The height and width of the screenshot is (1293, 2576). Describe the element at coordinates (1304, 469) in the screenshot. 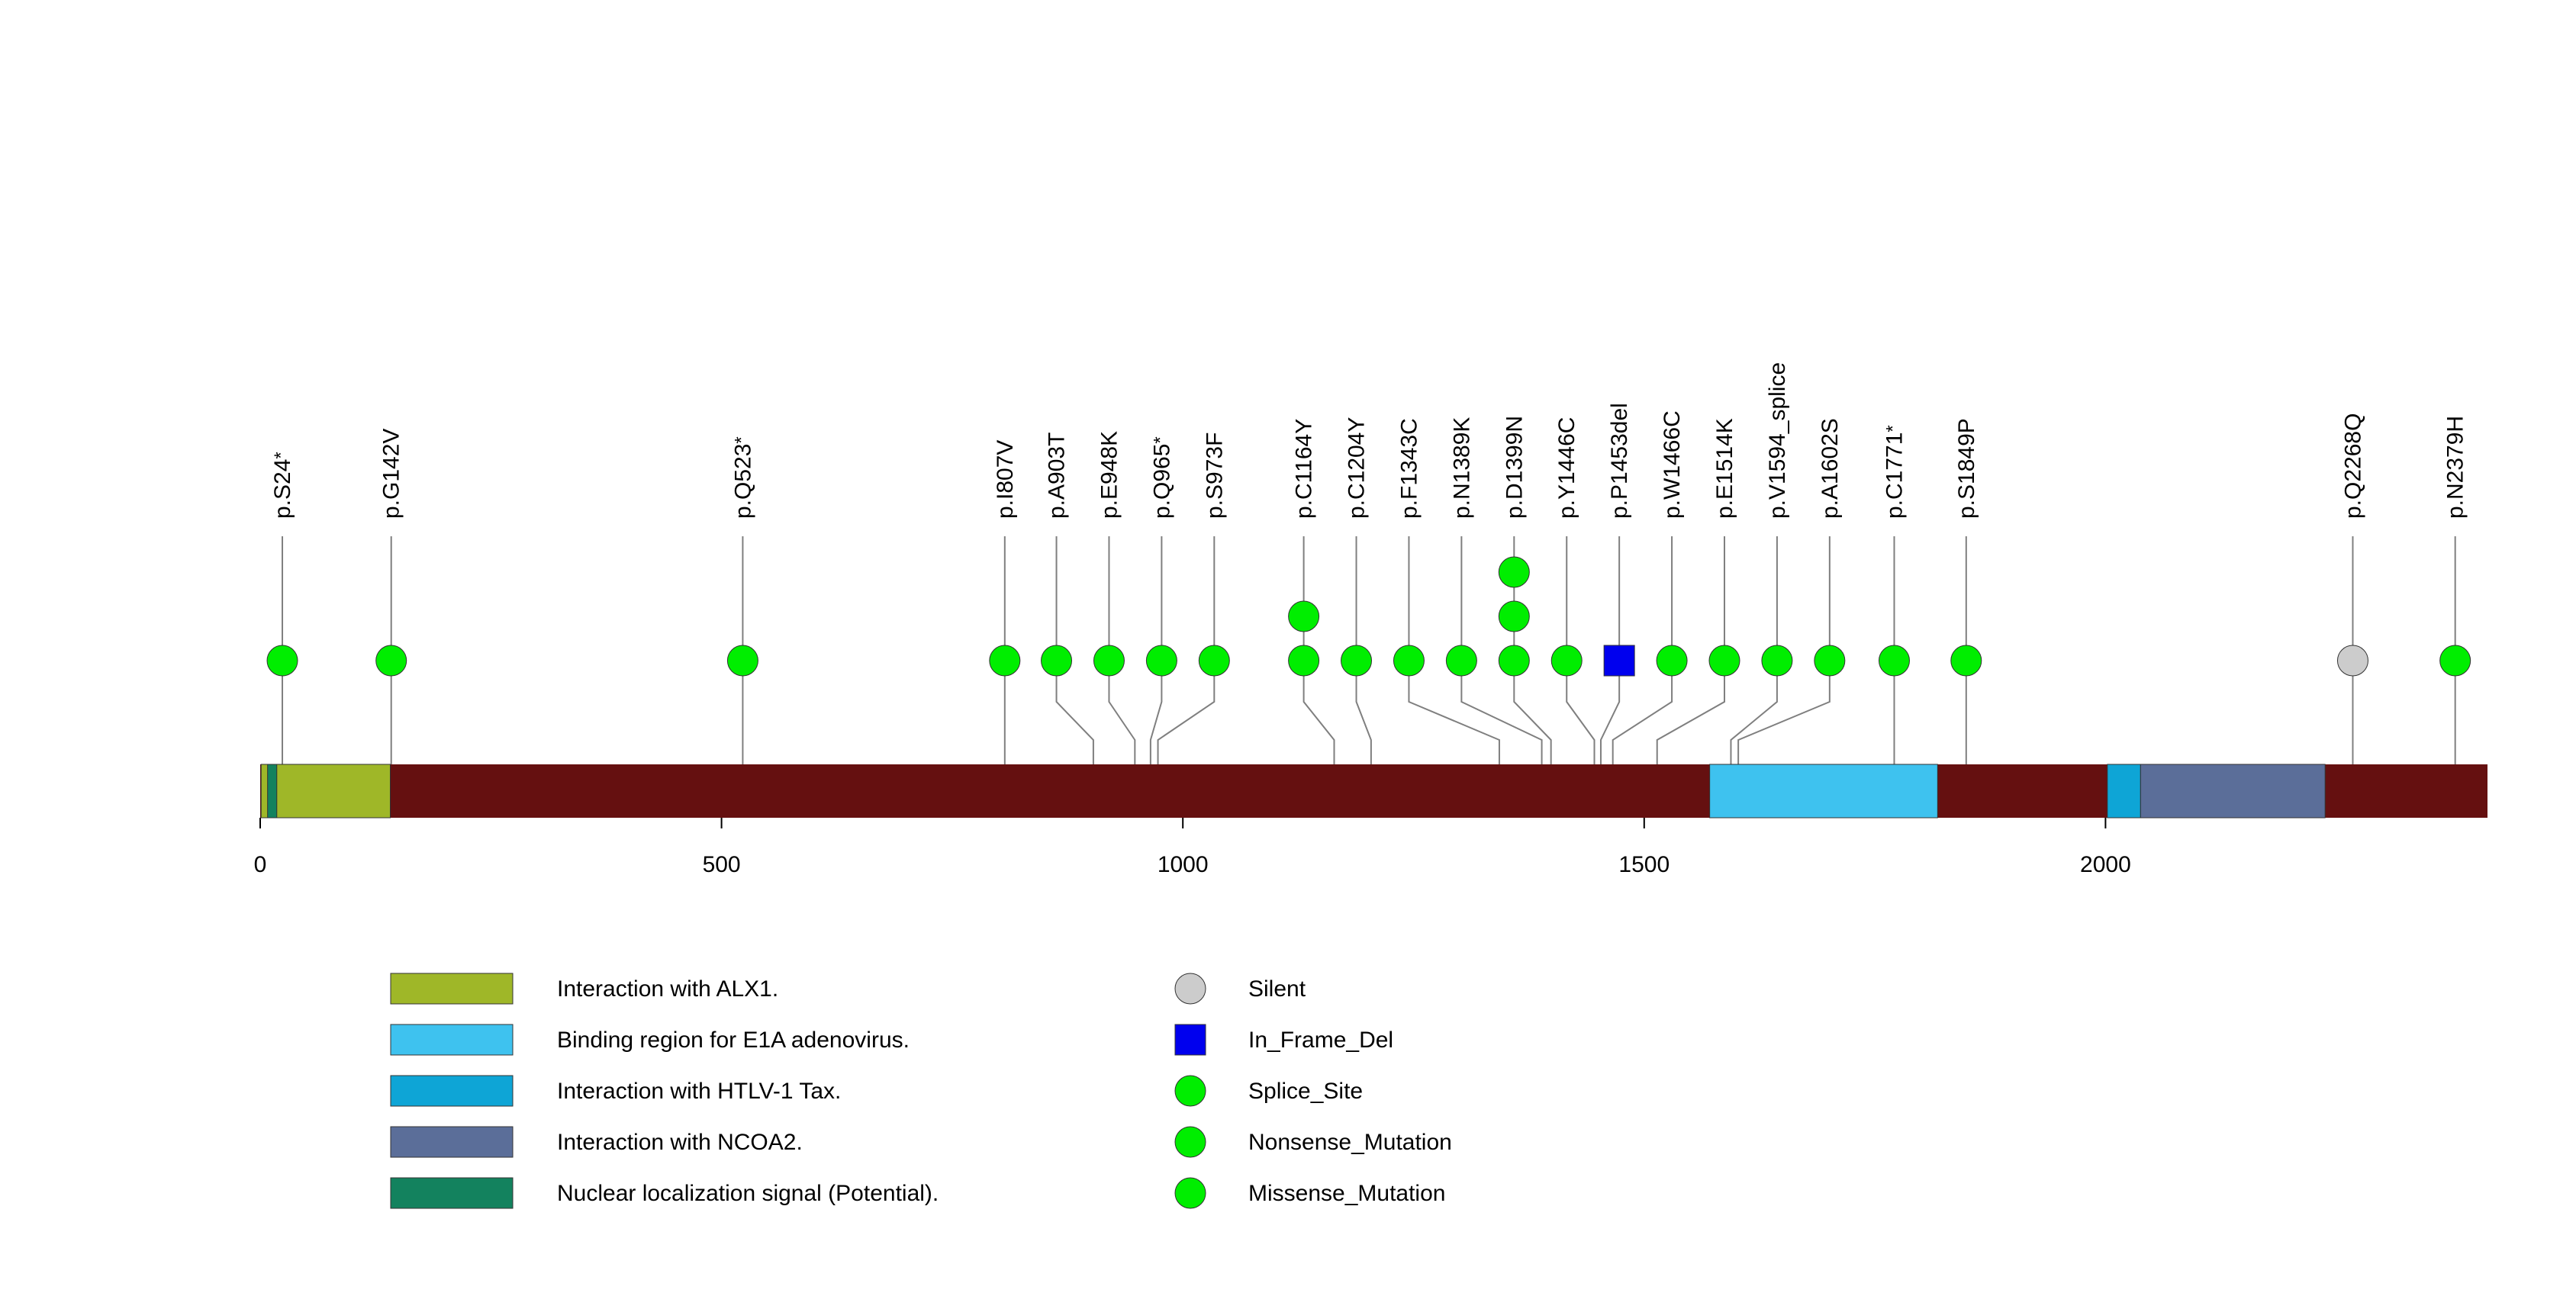

I see `label-p-c1164y: p.C1164Y` at that location.